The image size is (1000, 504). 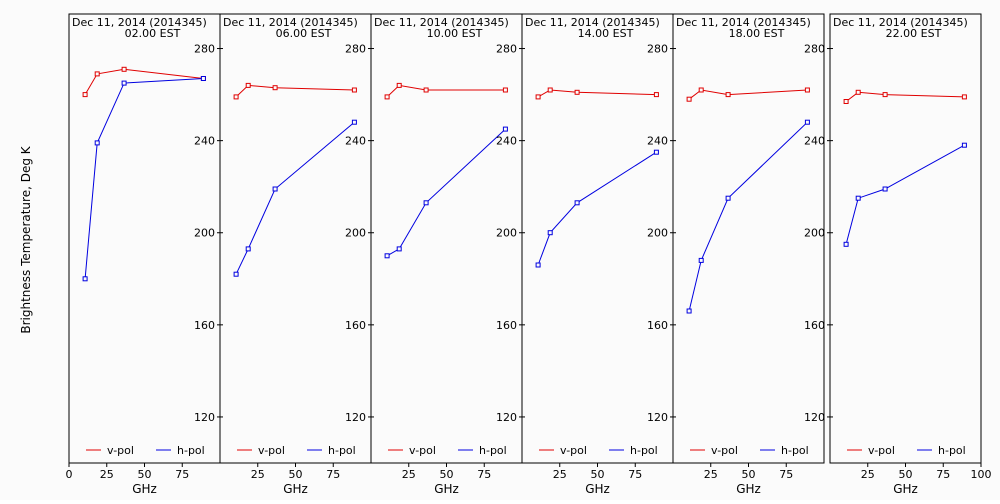 What do you see at coordinates (914, 33) in the screenshot?
I see `panel-subtitle: 22.00 EST` at bounding box center [914, 33].